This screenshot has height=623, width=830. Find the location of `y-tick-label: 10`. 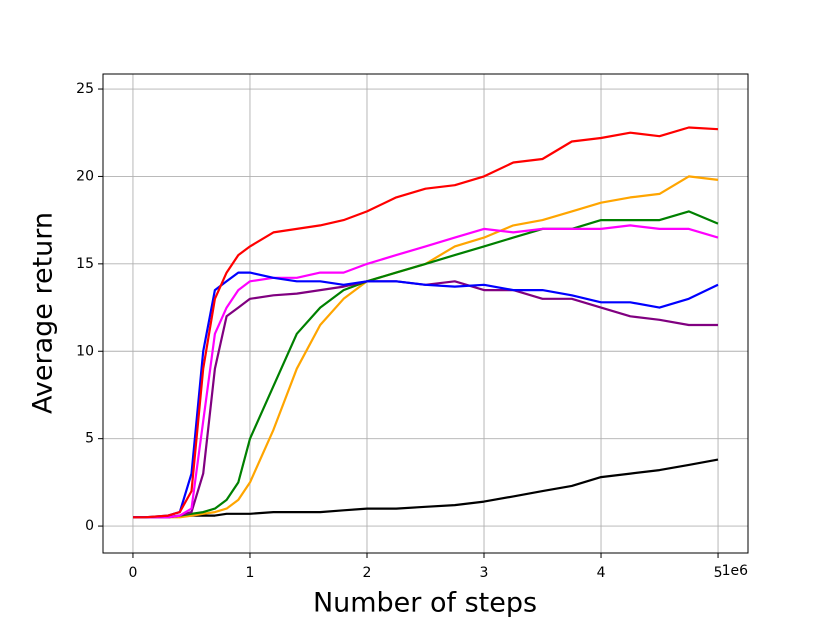

y-tick-label: 10 is located at coordinates (85, 351).